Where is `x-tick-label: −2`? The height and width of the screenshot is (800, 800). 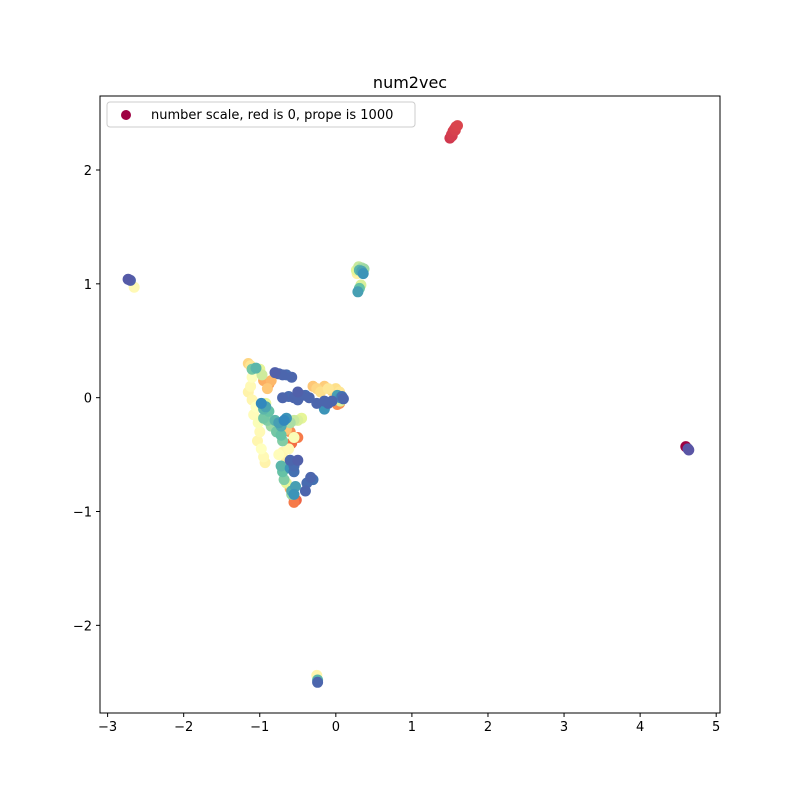 x-tick-label: −2 is located at coordinates (183, 727).